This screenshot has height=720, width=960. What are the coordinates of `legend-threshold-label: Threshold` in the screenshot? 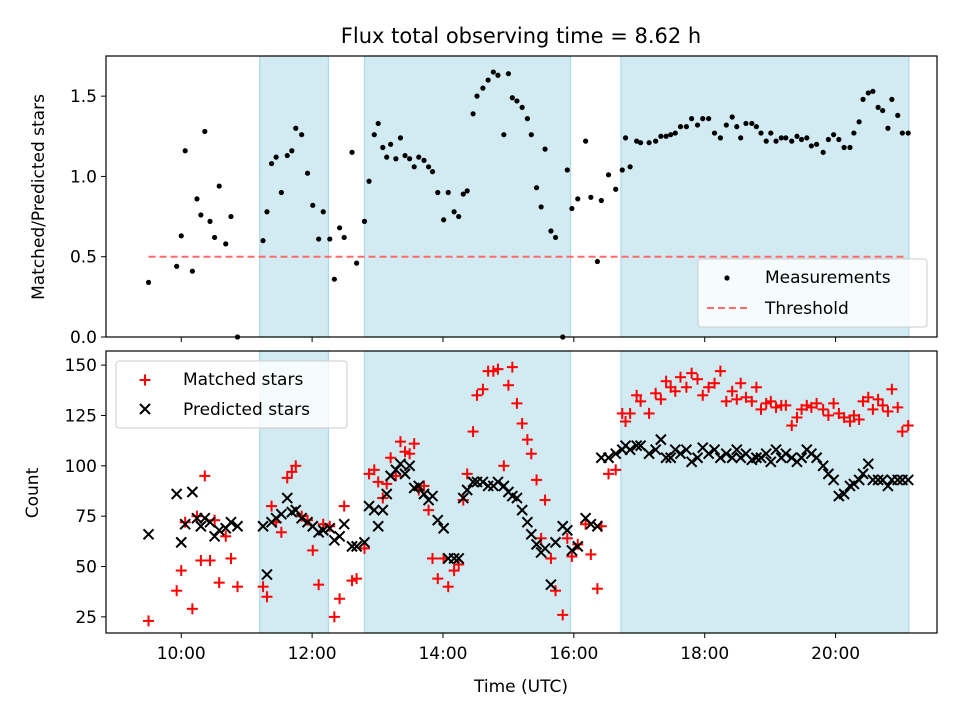 It's located at (806, 309).